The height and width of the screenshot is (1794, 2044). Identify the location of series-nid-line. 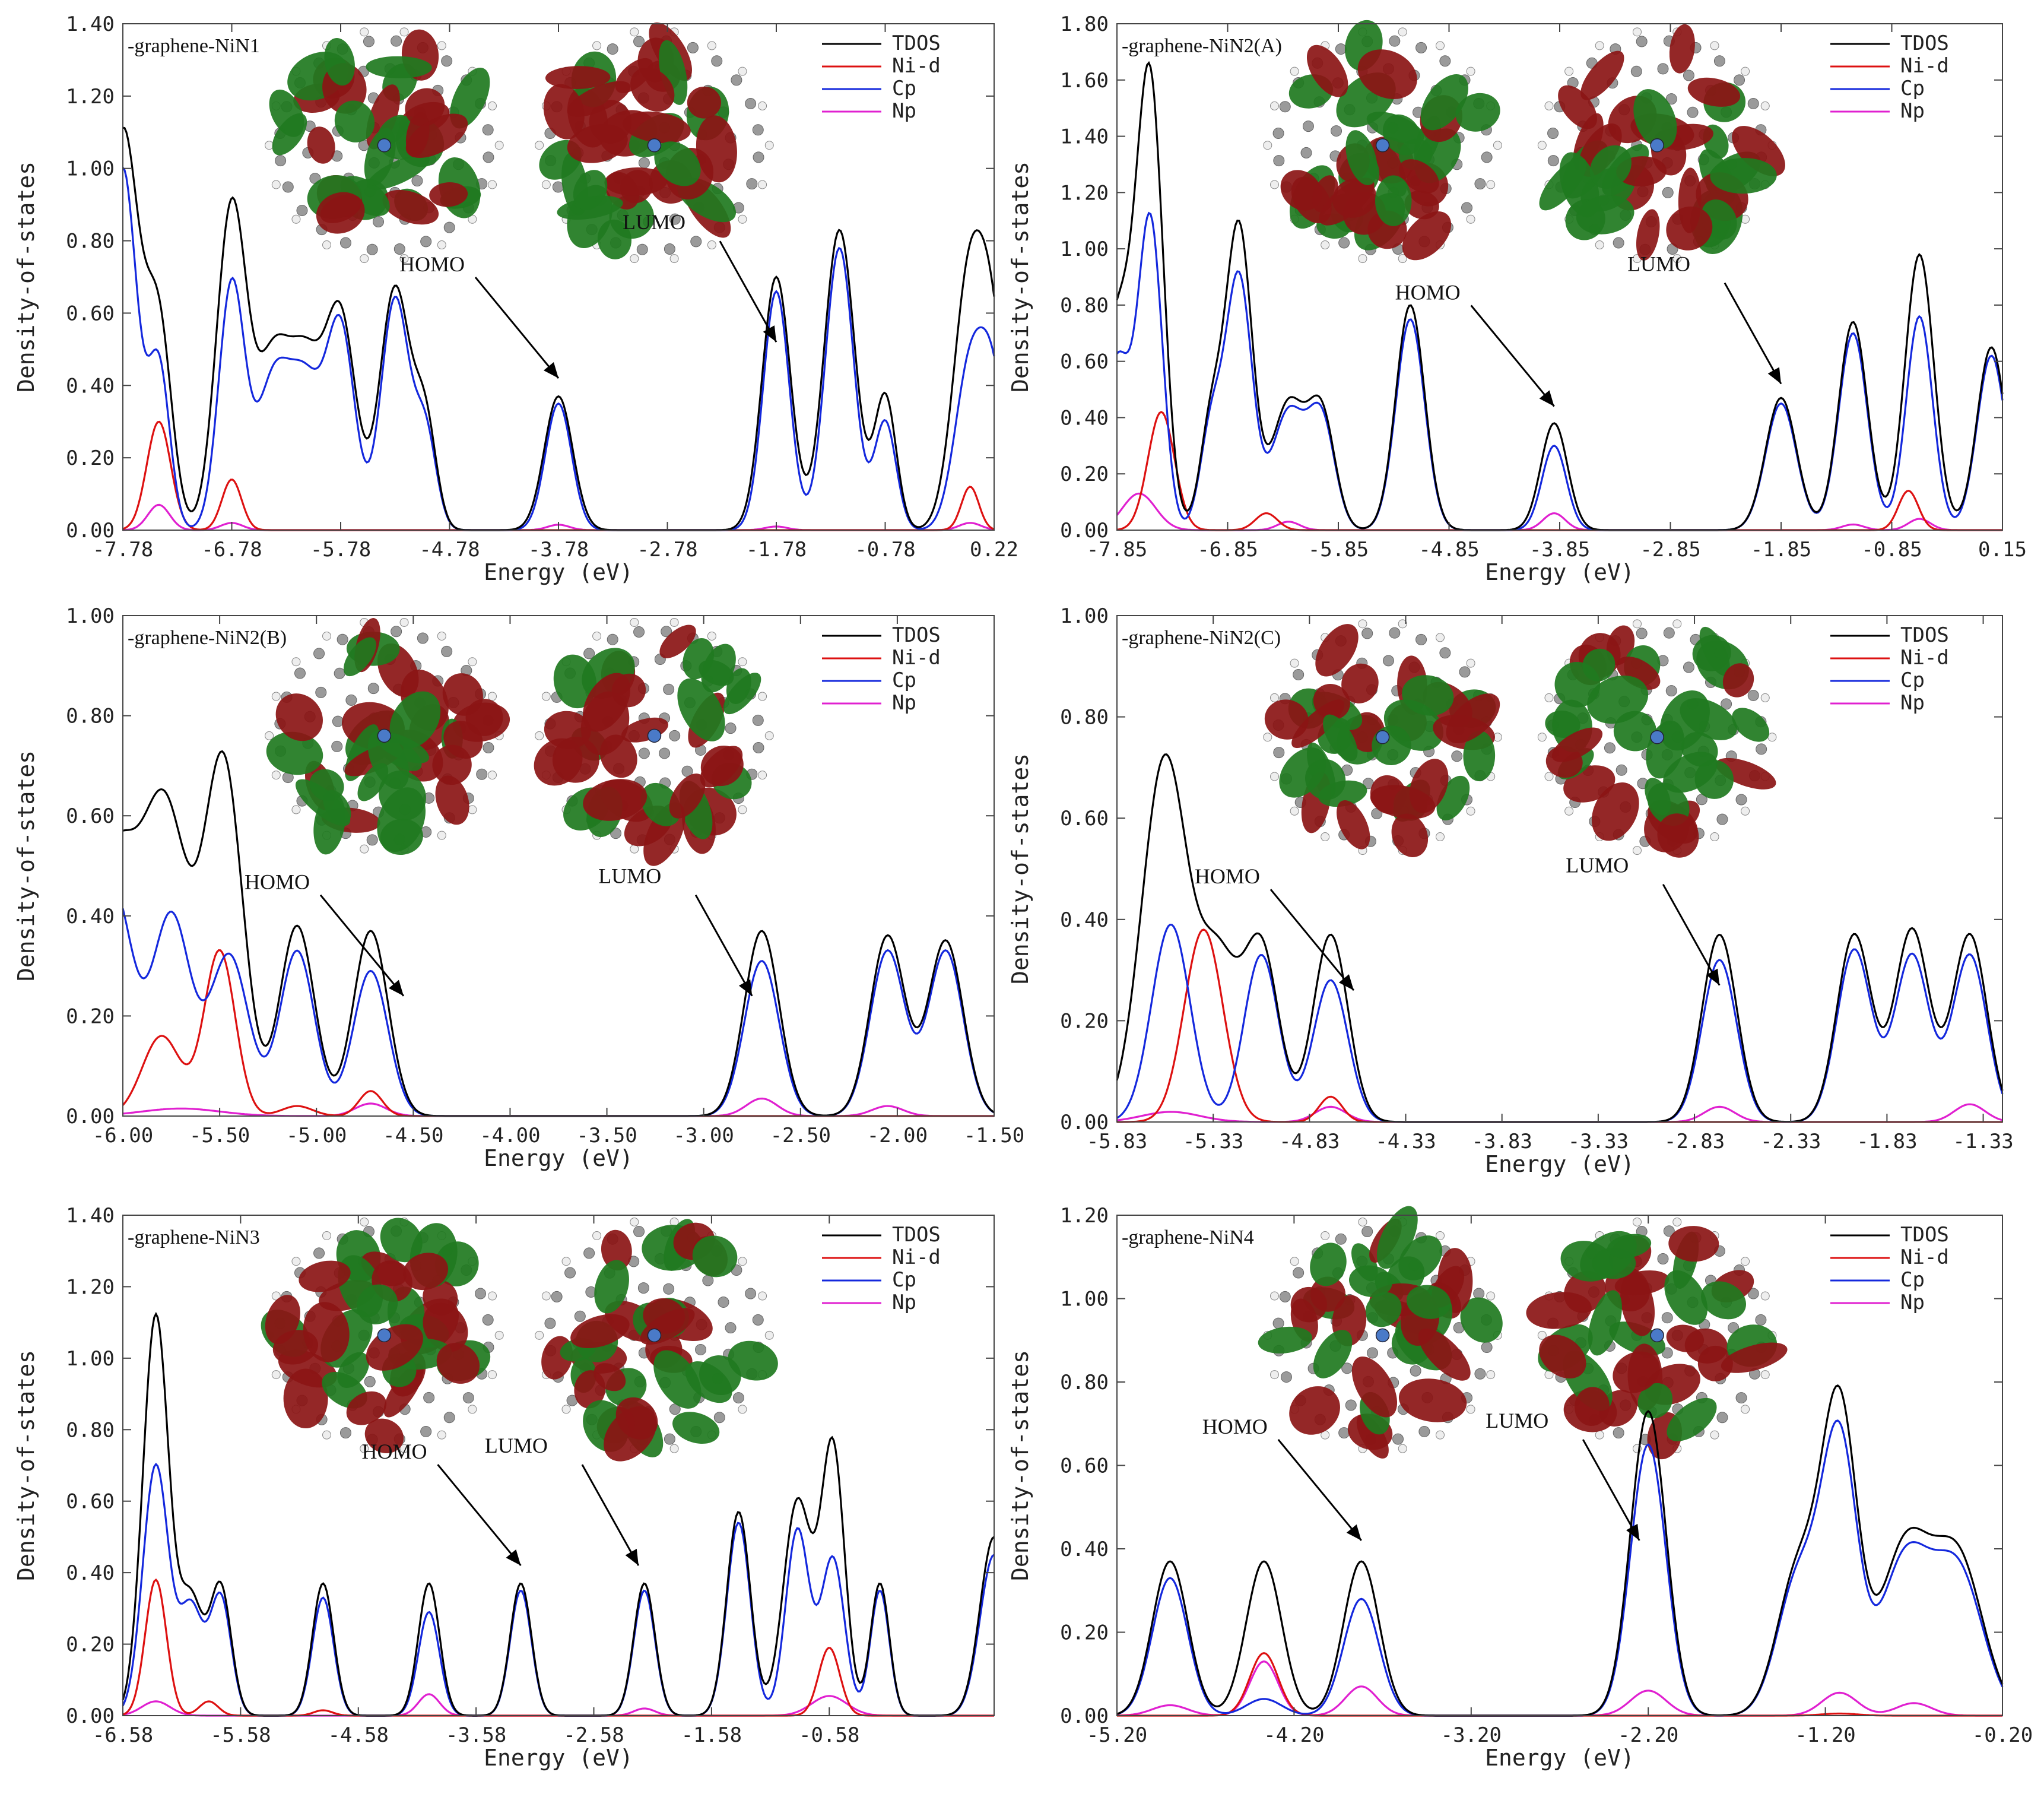
(558, 475).